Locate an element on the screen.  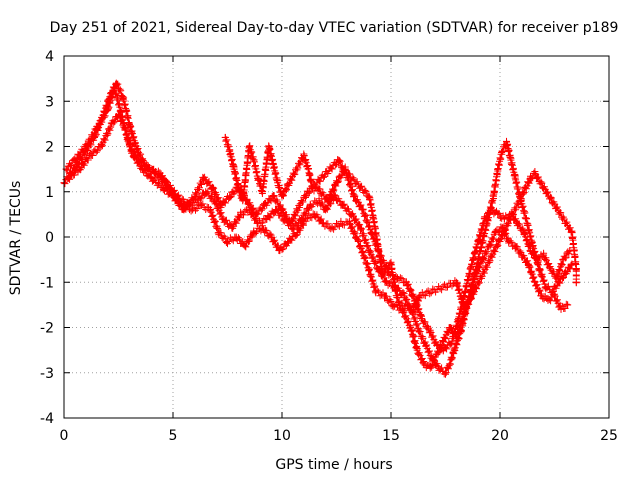
y-tick-label: 2 is located at coordinates (49, 148).